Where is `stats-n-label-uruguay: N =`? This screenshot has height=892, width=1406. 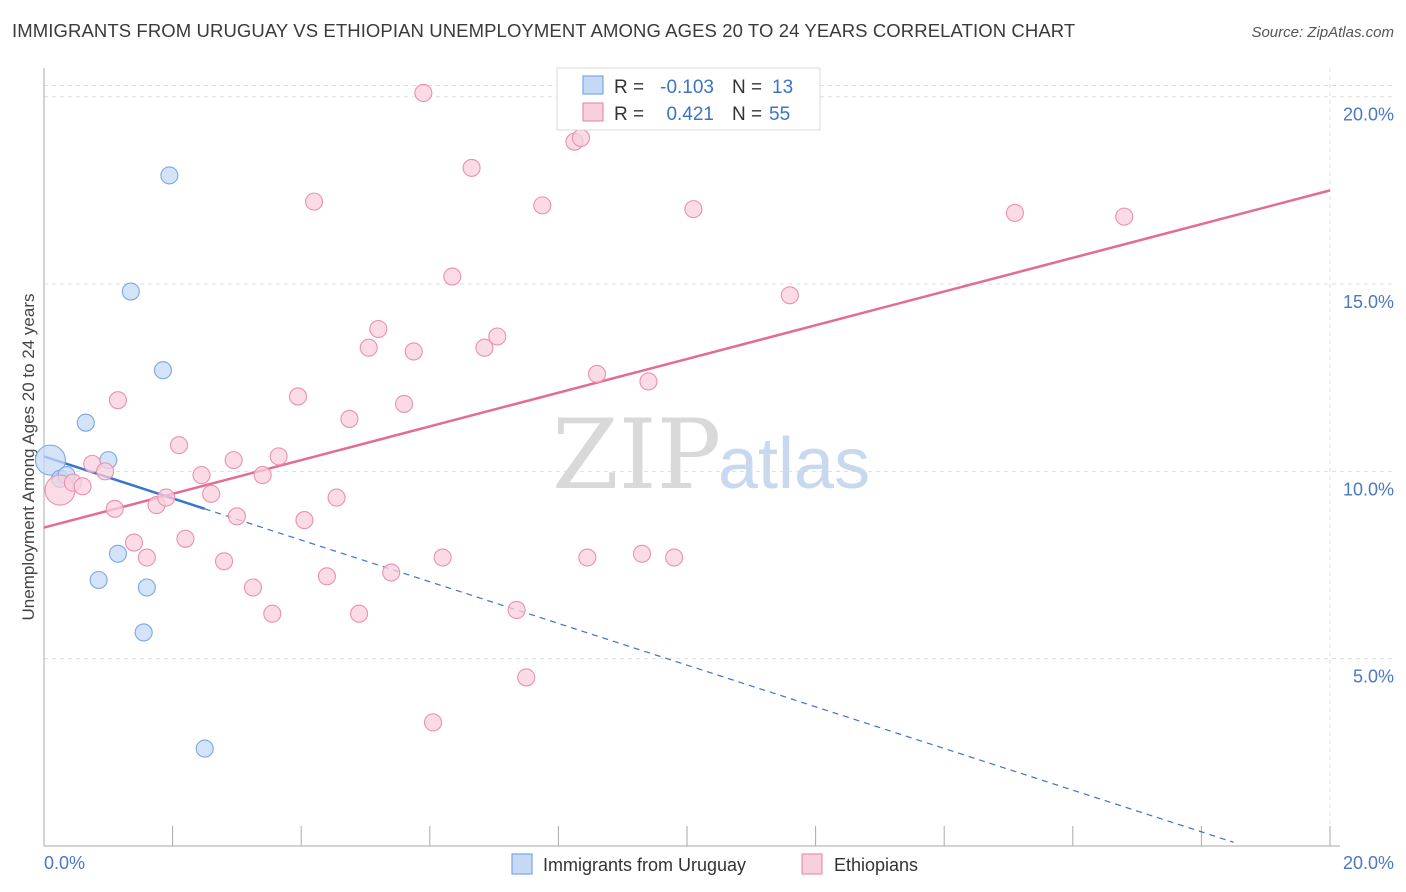 stats-n-label-uruguay: N = is located at coordinates (747, 87).